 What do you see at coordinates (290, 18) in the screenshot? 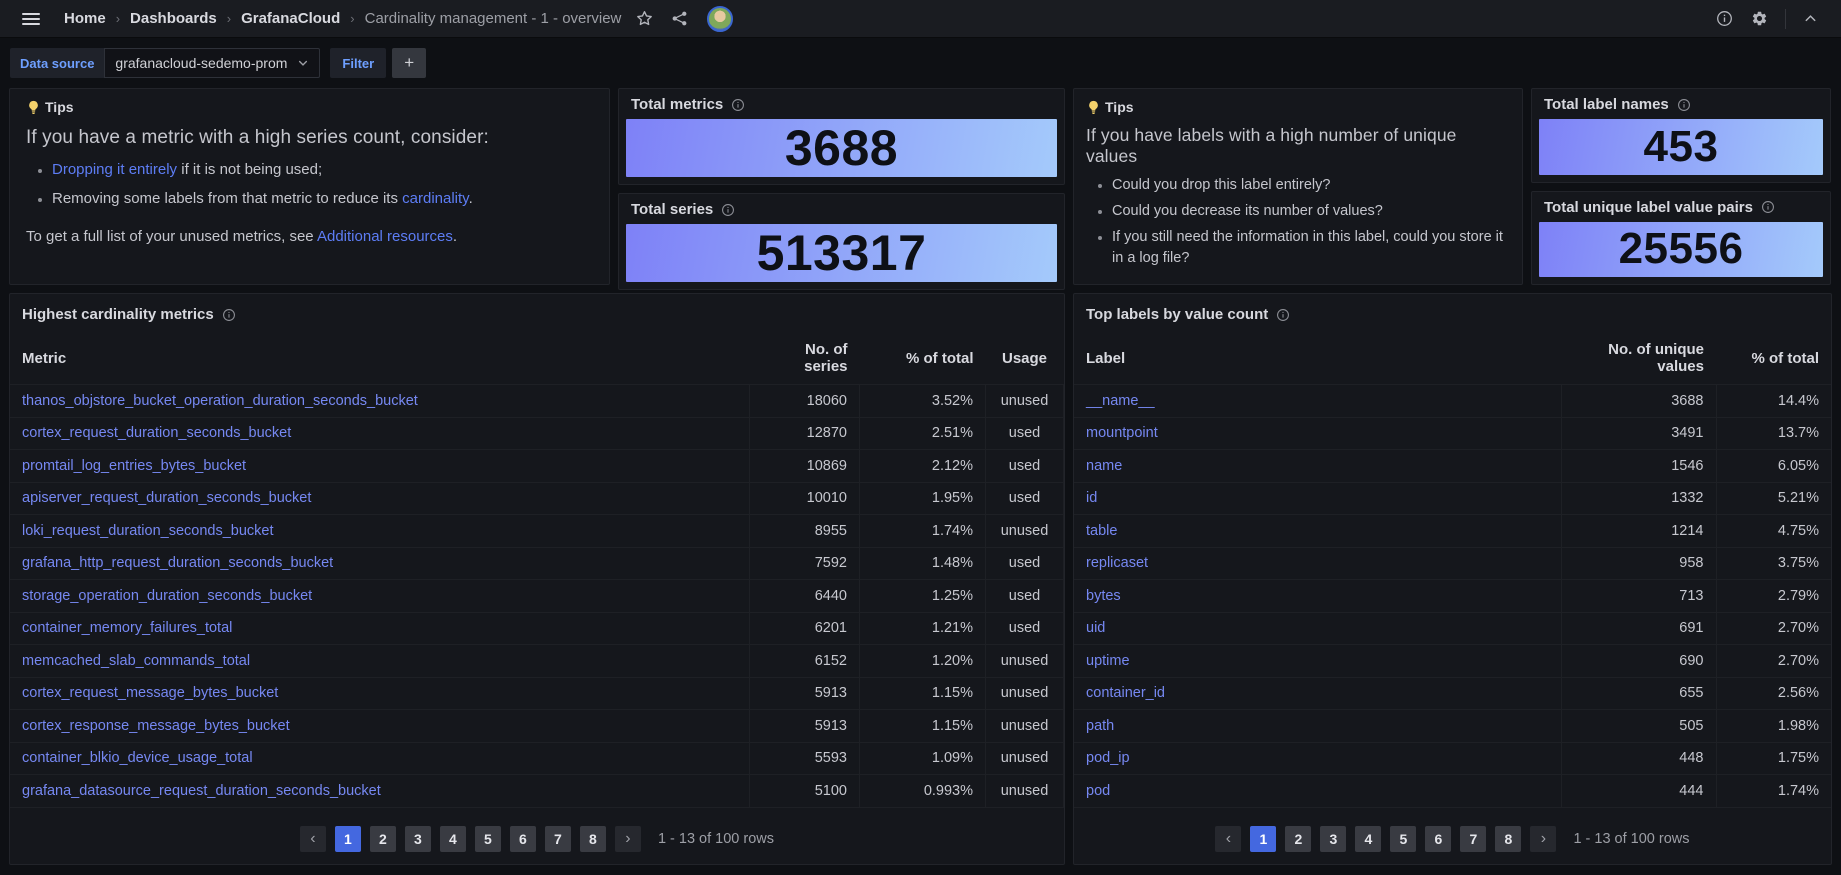
I see `breadcrumb-folder: GrafanaCloud` at bounding box center [290, 18].